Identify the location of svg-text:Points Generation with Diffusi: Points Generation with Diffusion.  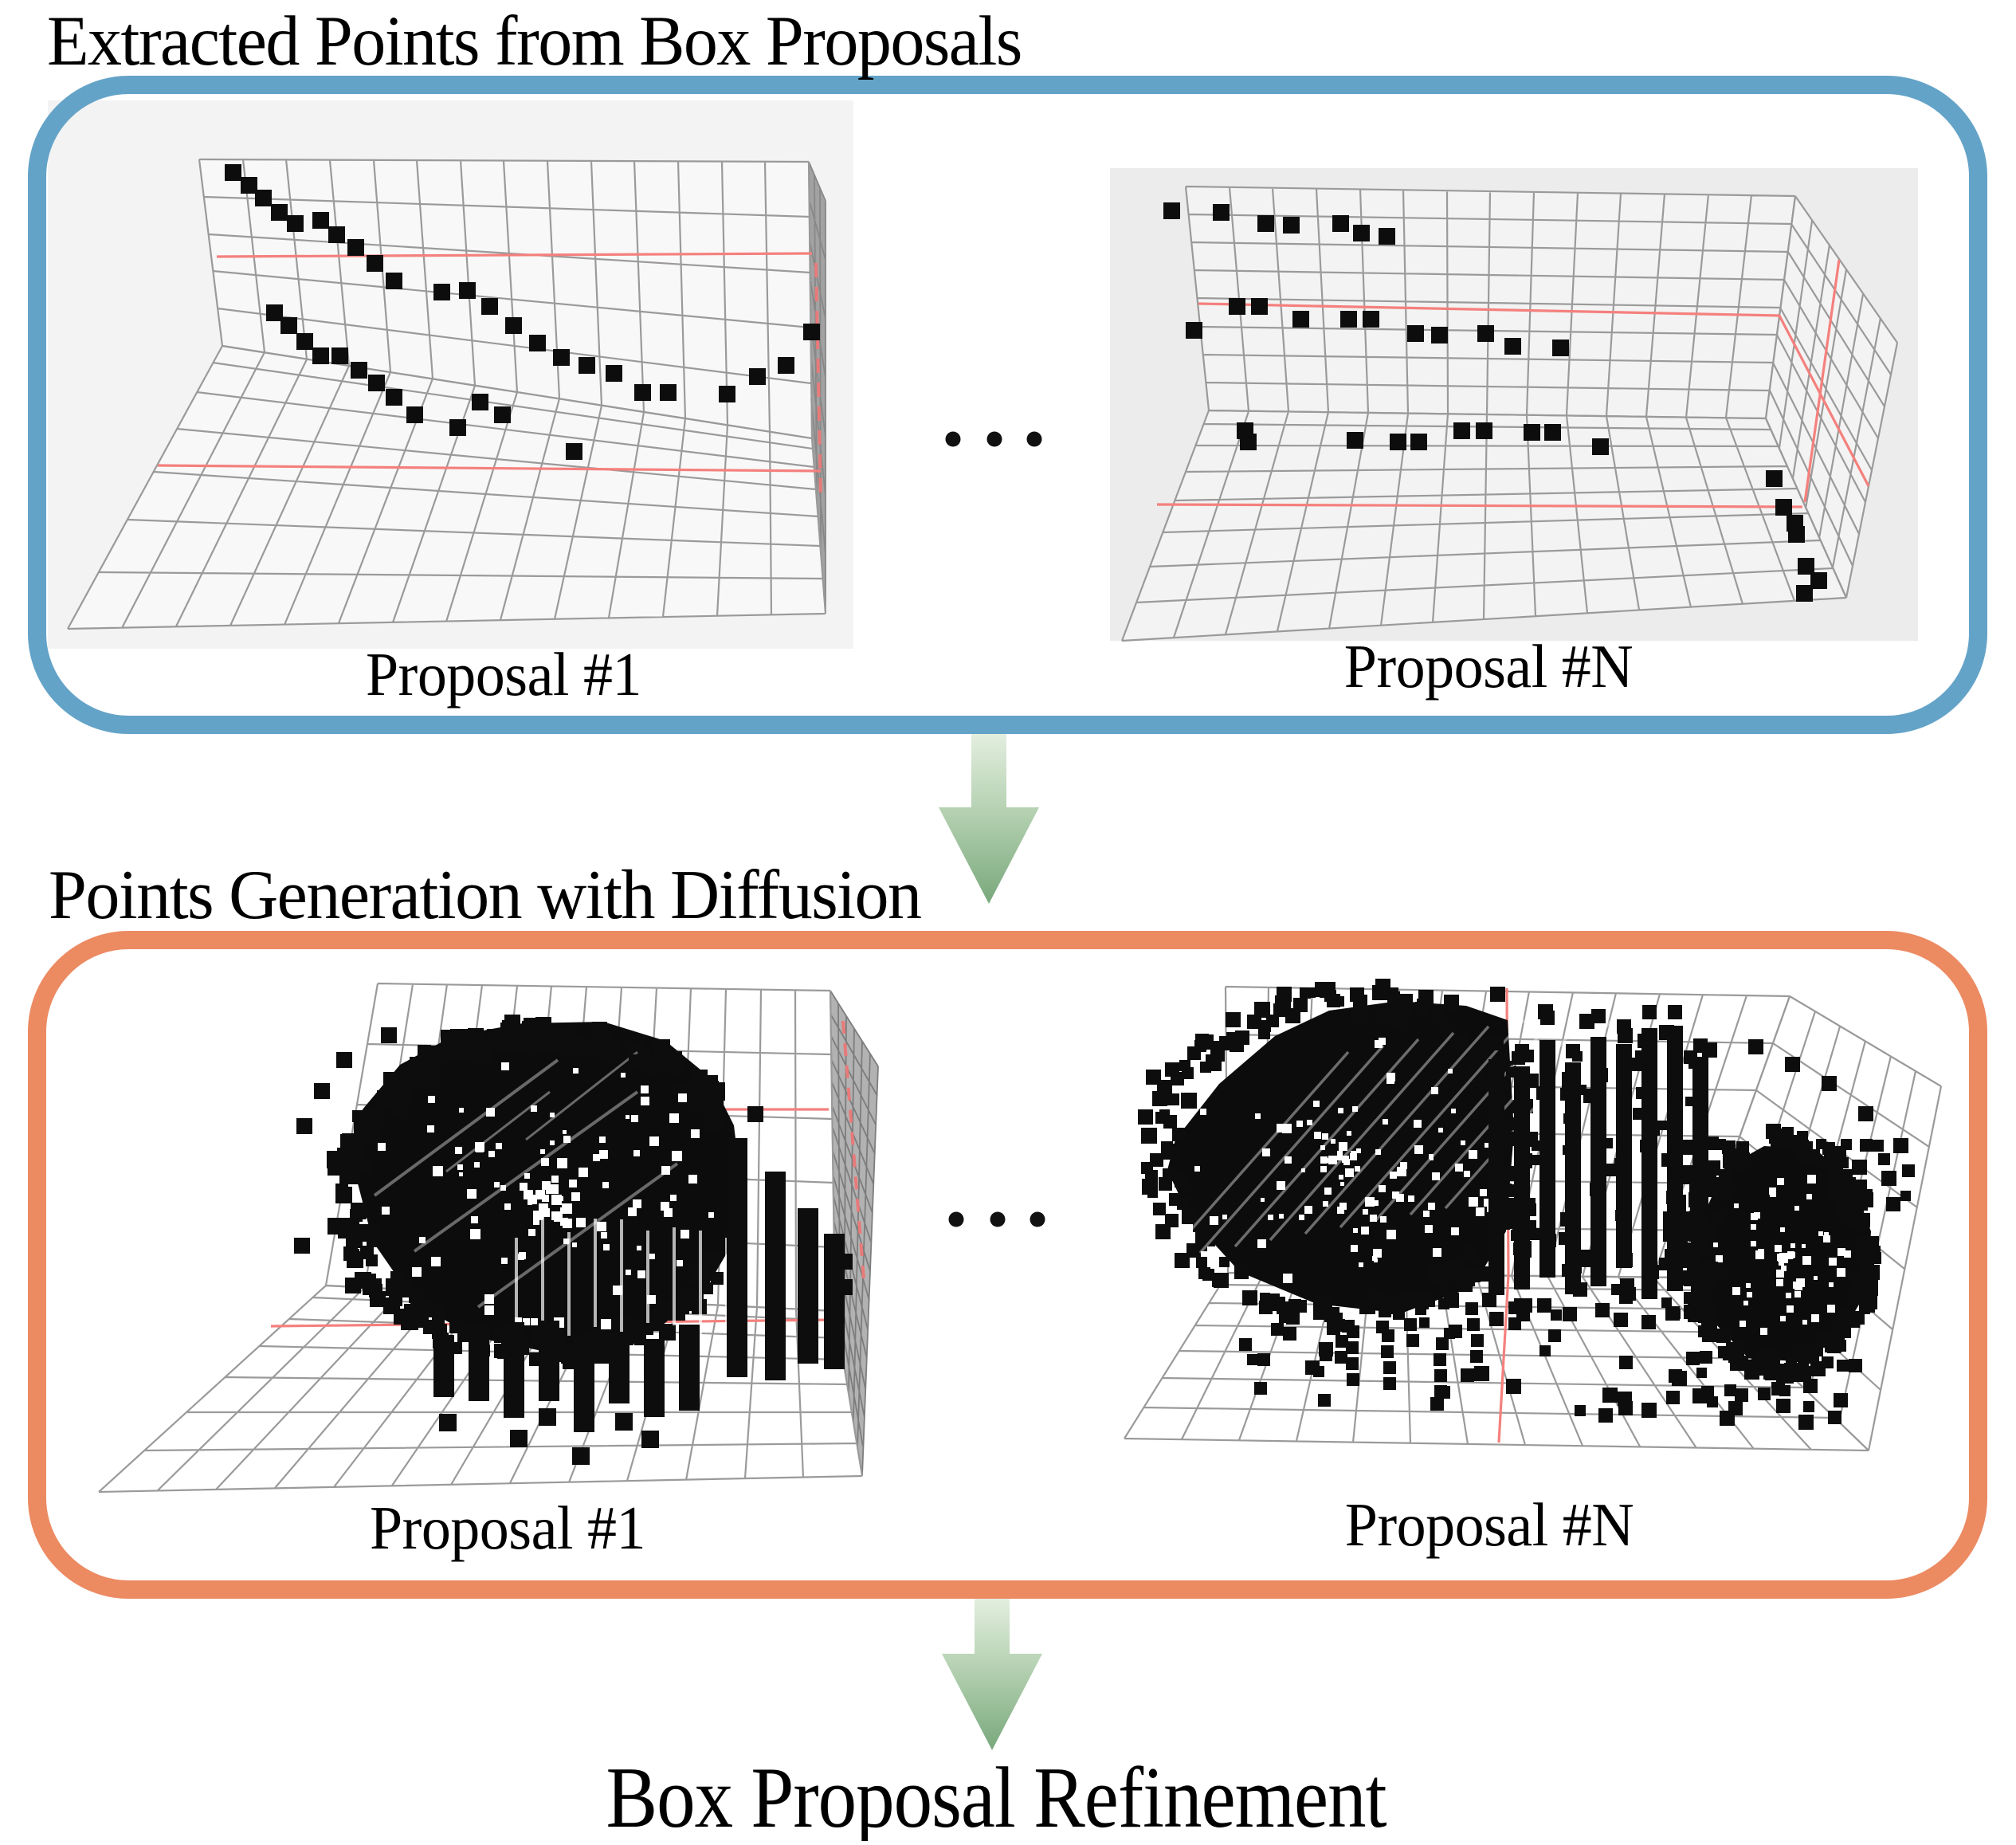
(485, 894).